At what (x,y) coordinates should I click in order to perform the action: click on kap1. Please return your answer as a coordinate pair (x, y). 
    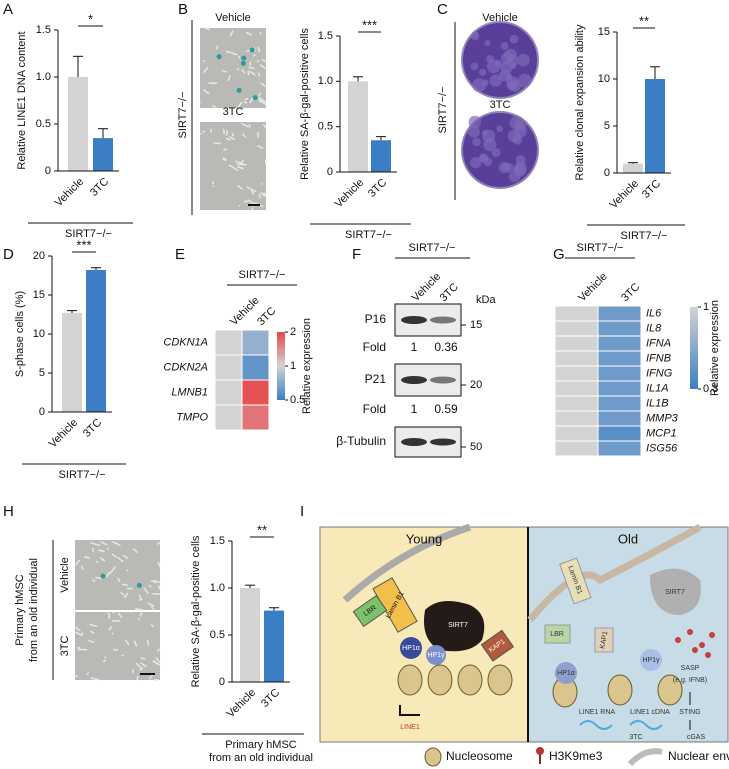
    Looking at the image, I should click on (604, 640).